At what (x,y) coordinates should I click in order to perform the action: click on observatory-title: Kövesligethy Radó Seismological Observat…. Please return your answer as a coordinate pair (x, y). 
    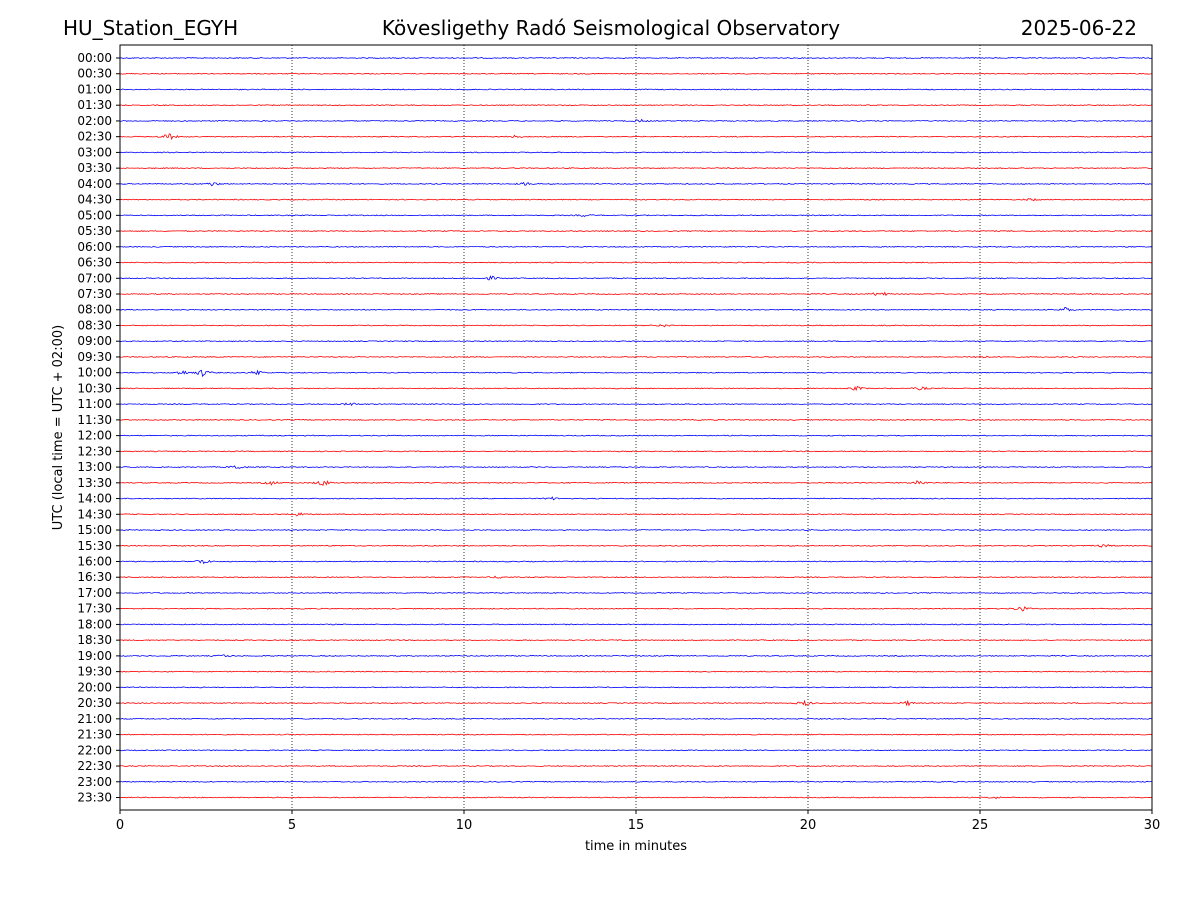
    Looking at the image, I should click on (611, 28).